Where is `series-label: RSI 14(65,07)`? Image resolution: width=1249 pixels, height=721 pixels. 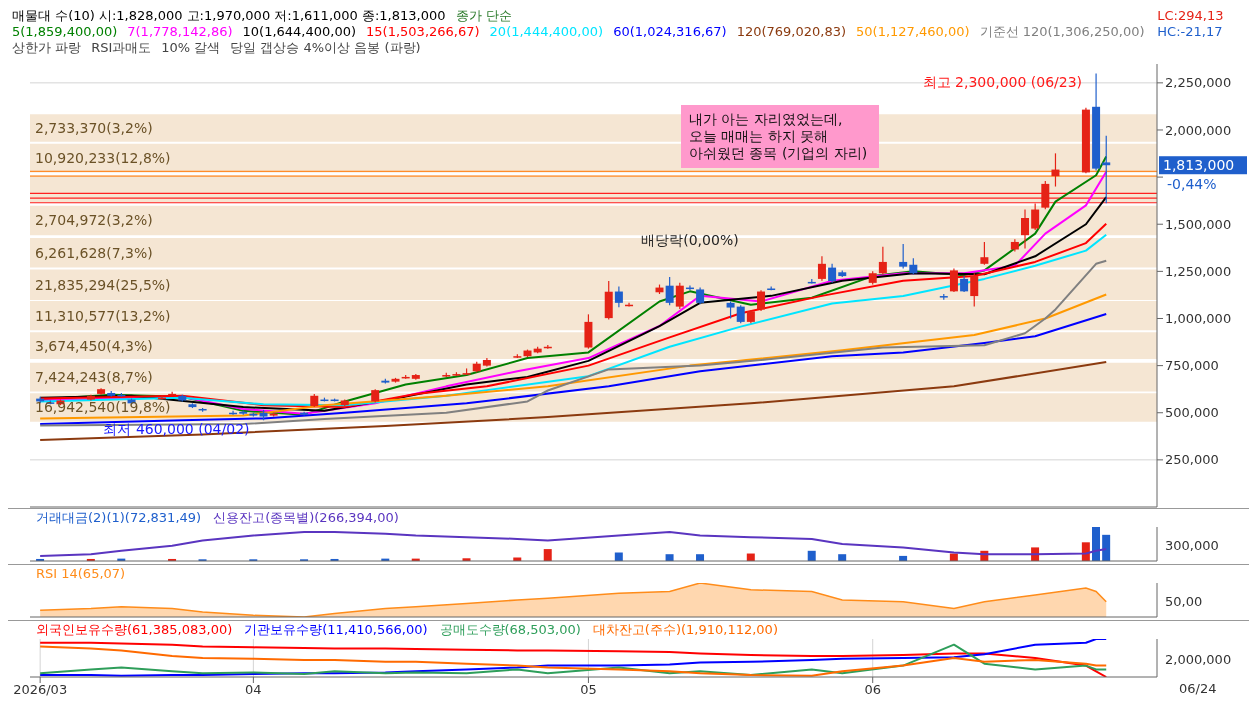
series-label: RSI 14(65,07) is located at coordinates (81, 573).